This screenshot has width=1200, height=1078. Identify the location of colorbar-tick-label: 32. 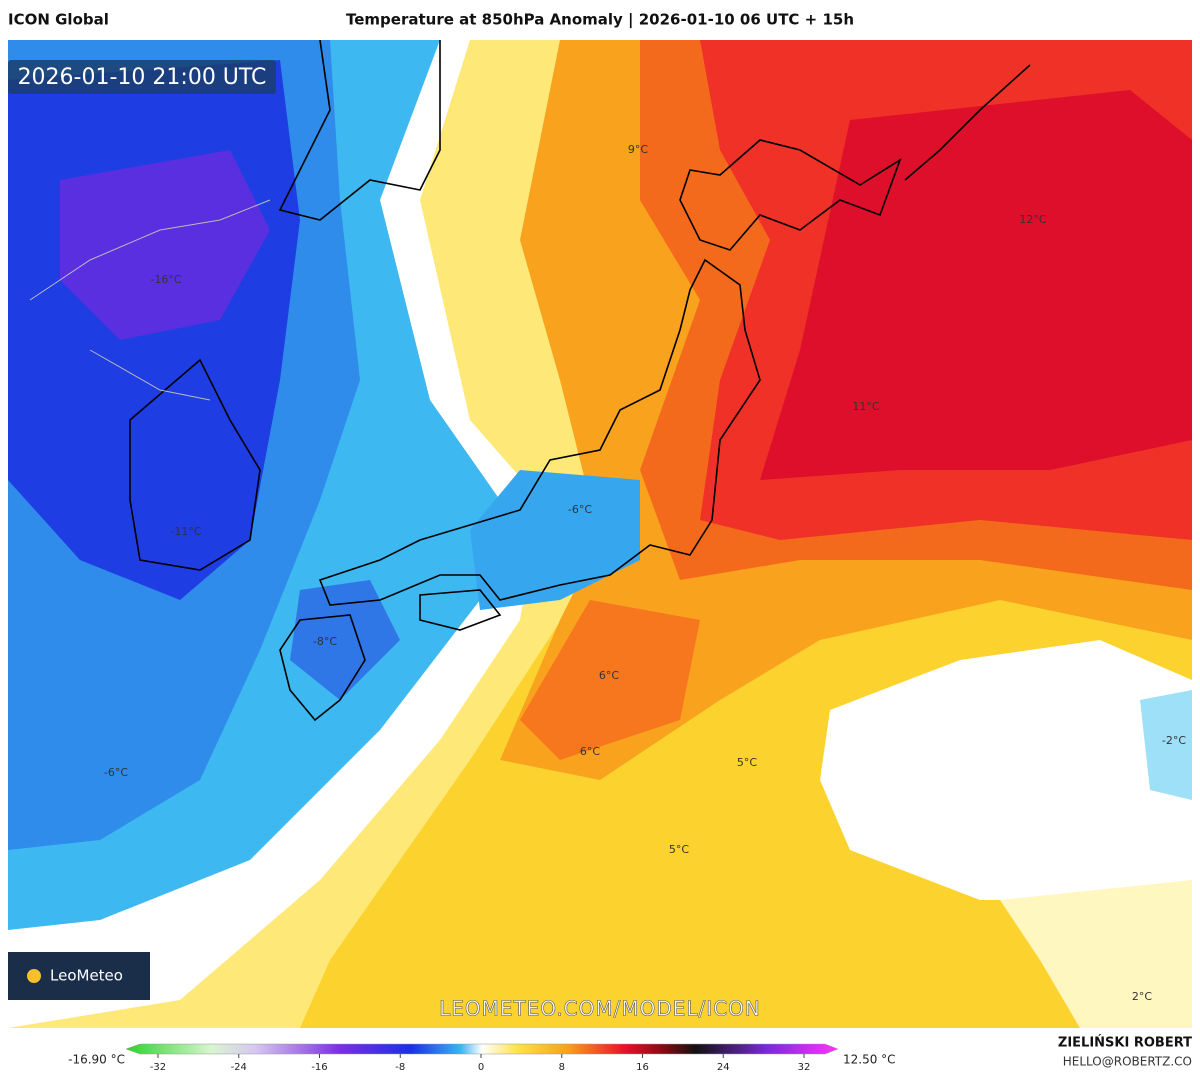
(804, 1067).